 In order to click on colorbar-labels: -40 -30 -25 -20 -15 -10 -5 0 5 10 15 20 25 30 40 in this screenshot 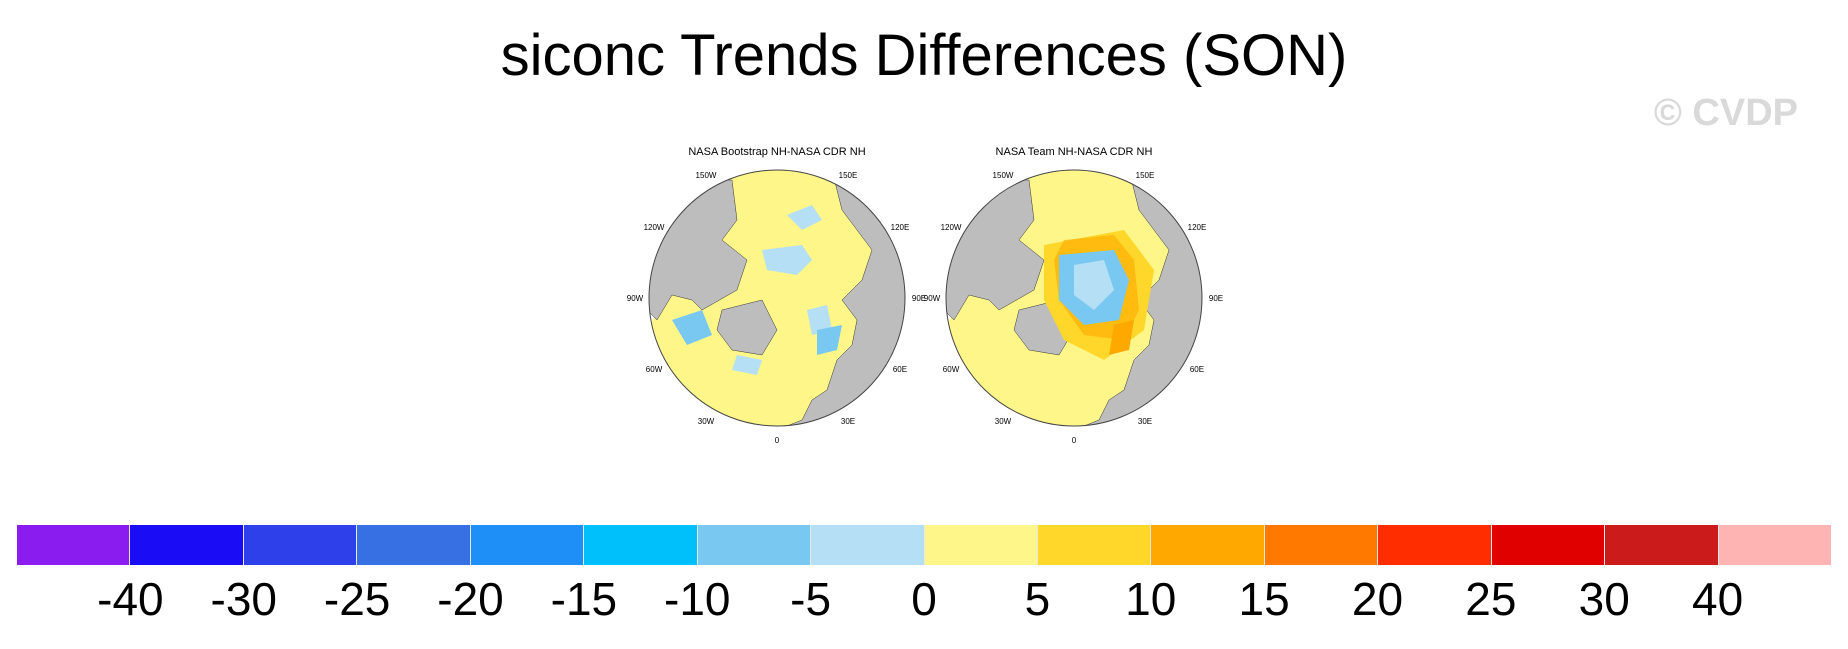, I will do `click(924, 602)`.